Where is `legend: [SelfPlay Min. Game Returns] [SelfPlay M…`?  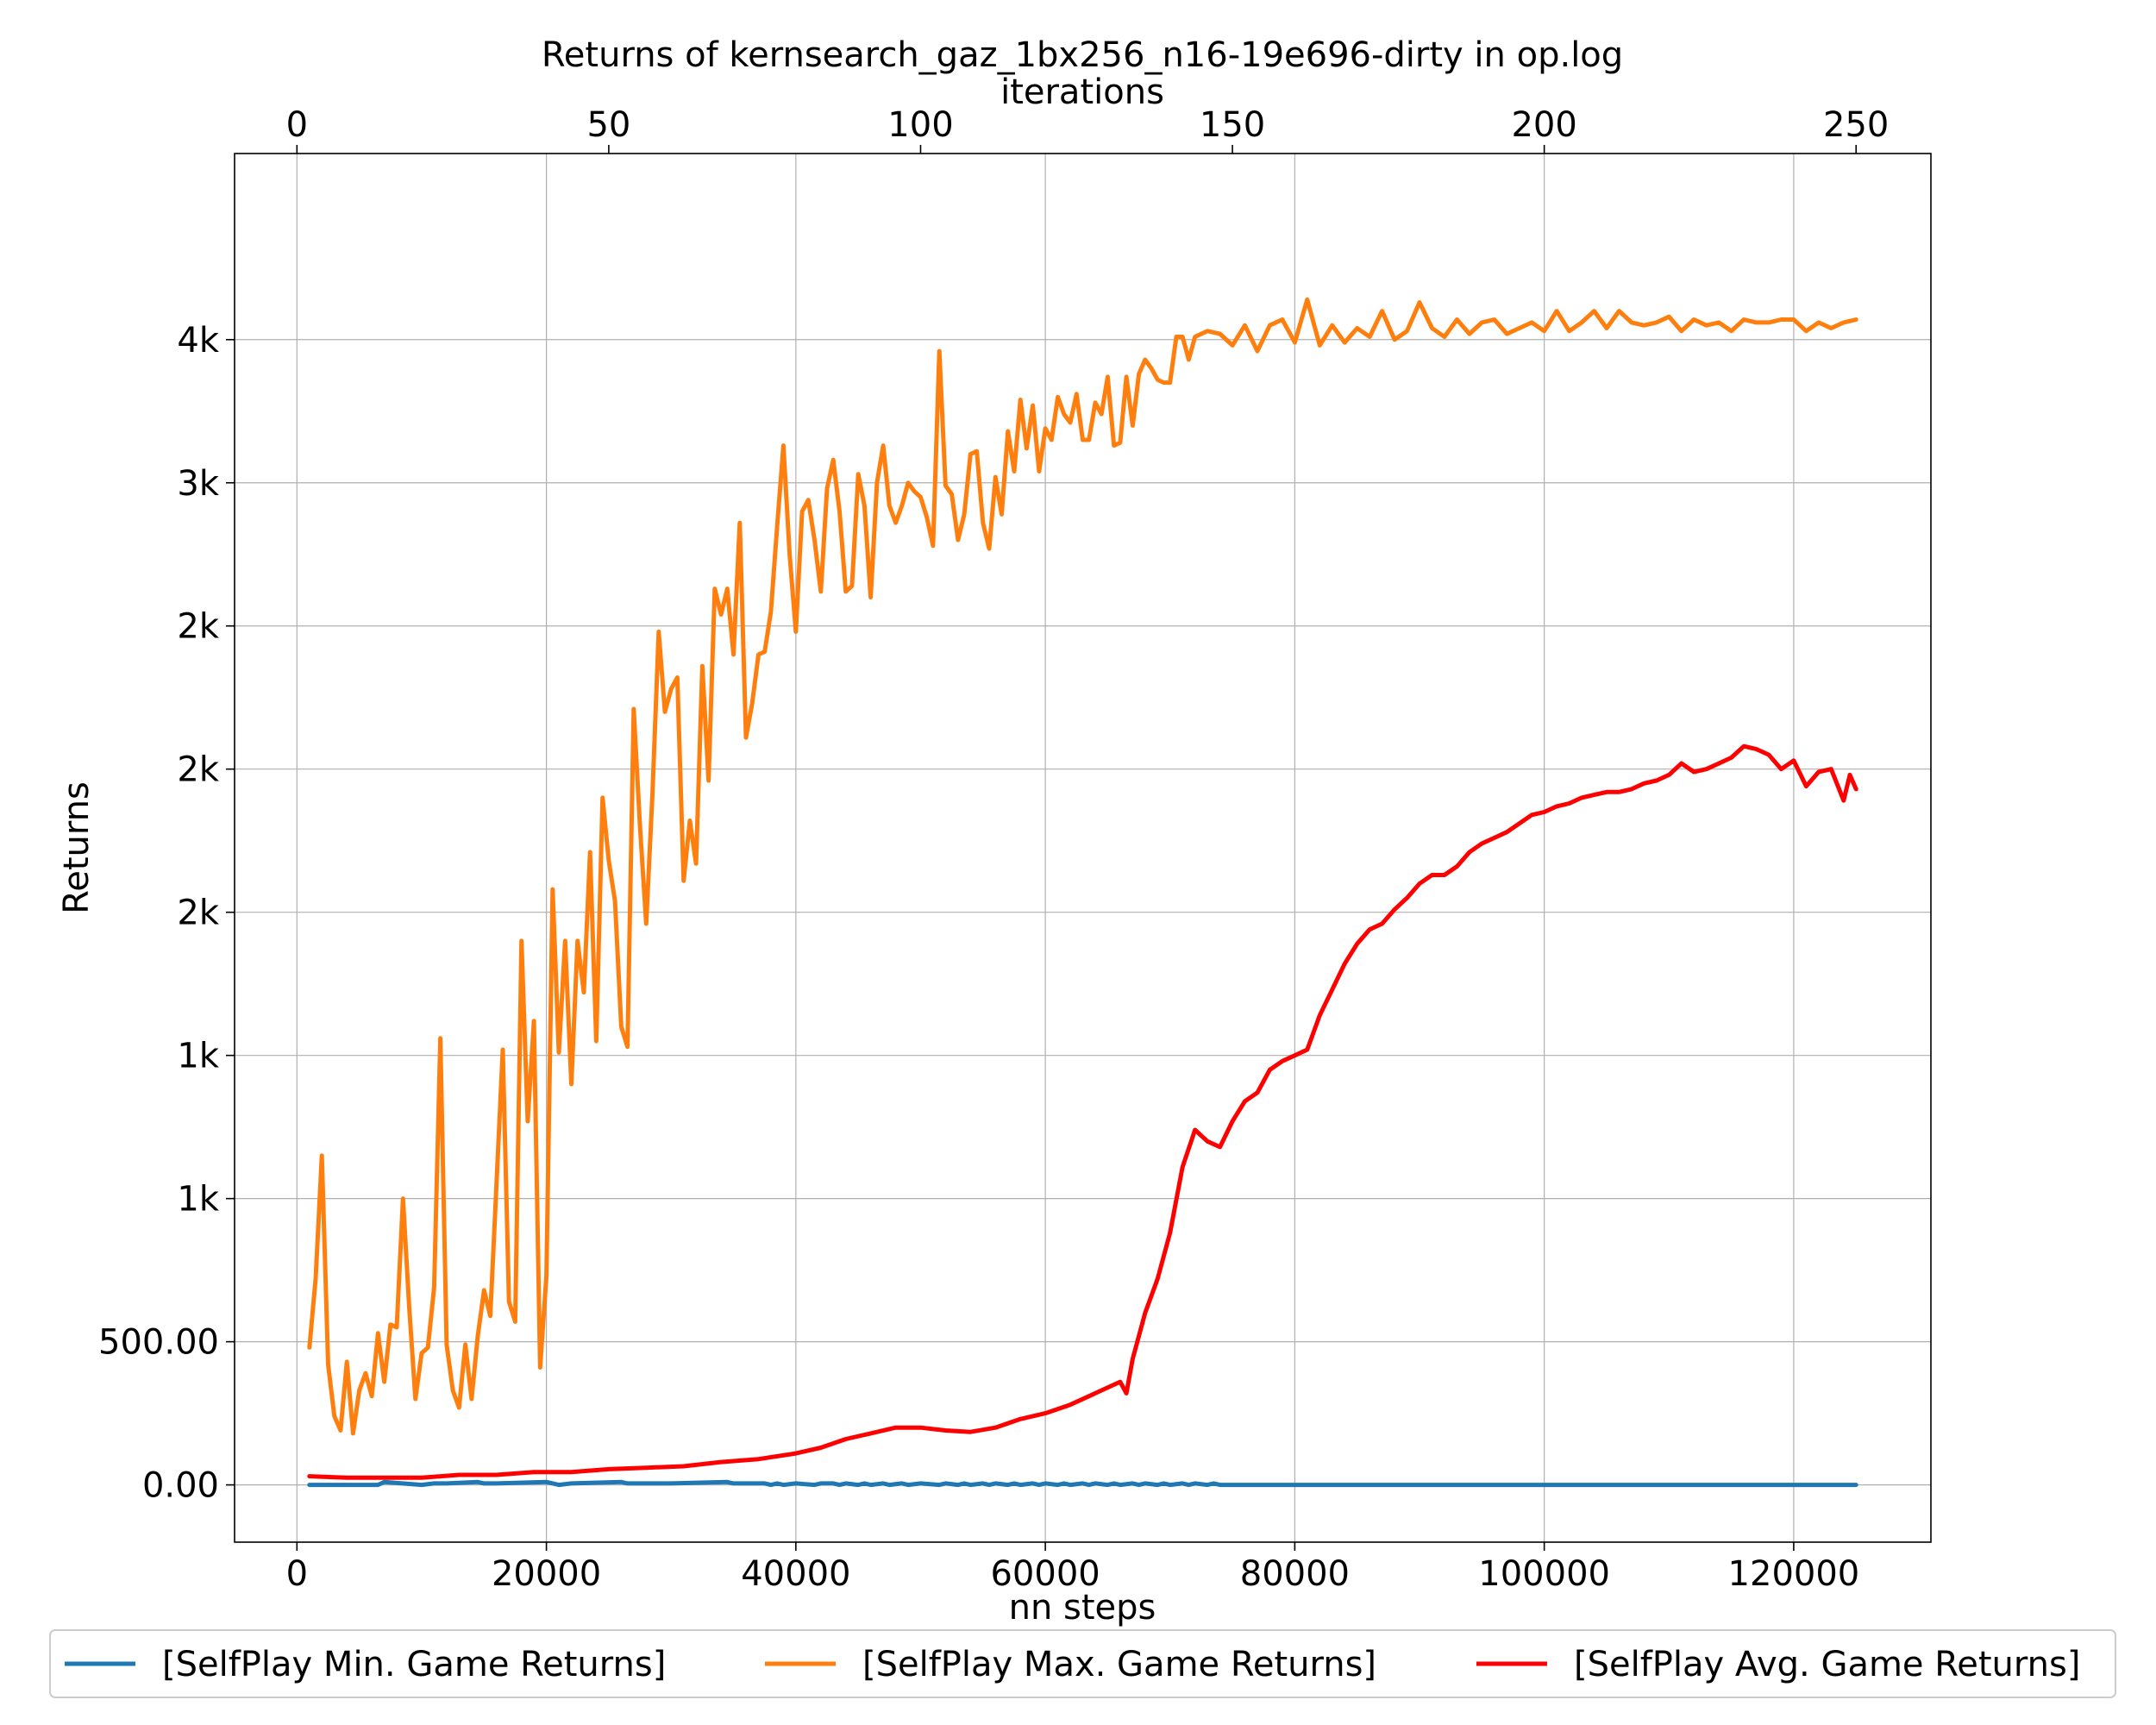 legend: [SelfPlay Min. Game Returns] [SelfPlay M… is located at coordinates (1082, 1663).